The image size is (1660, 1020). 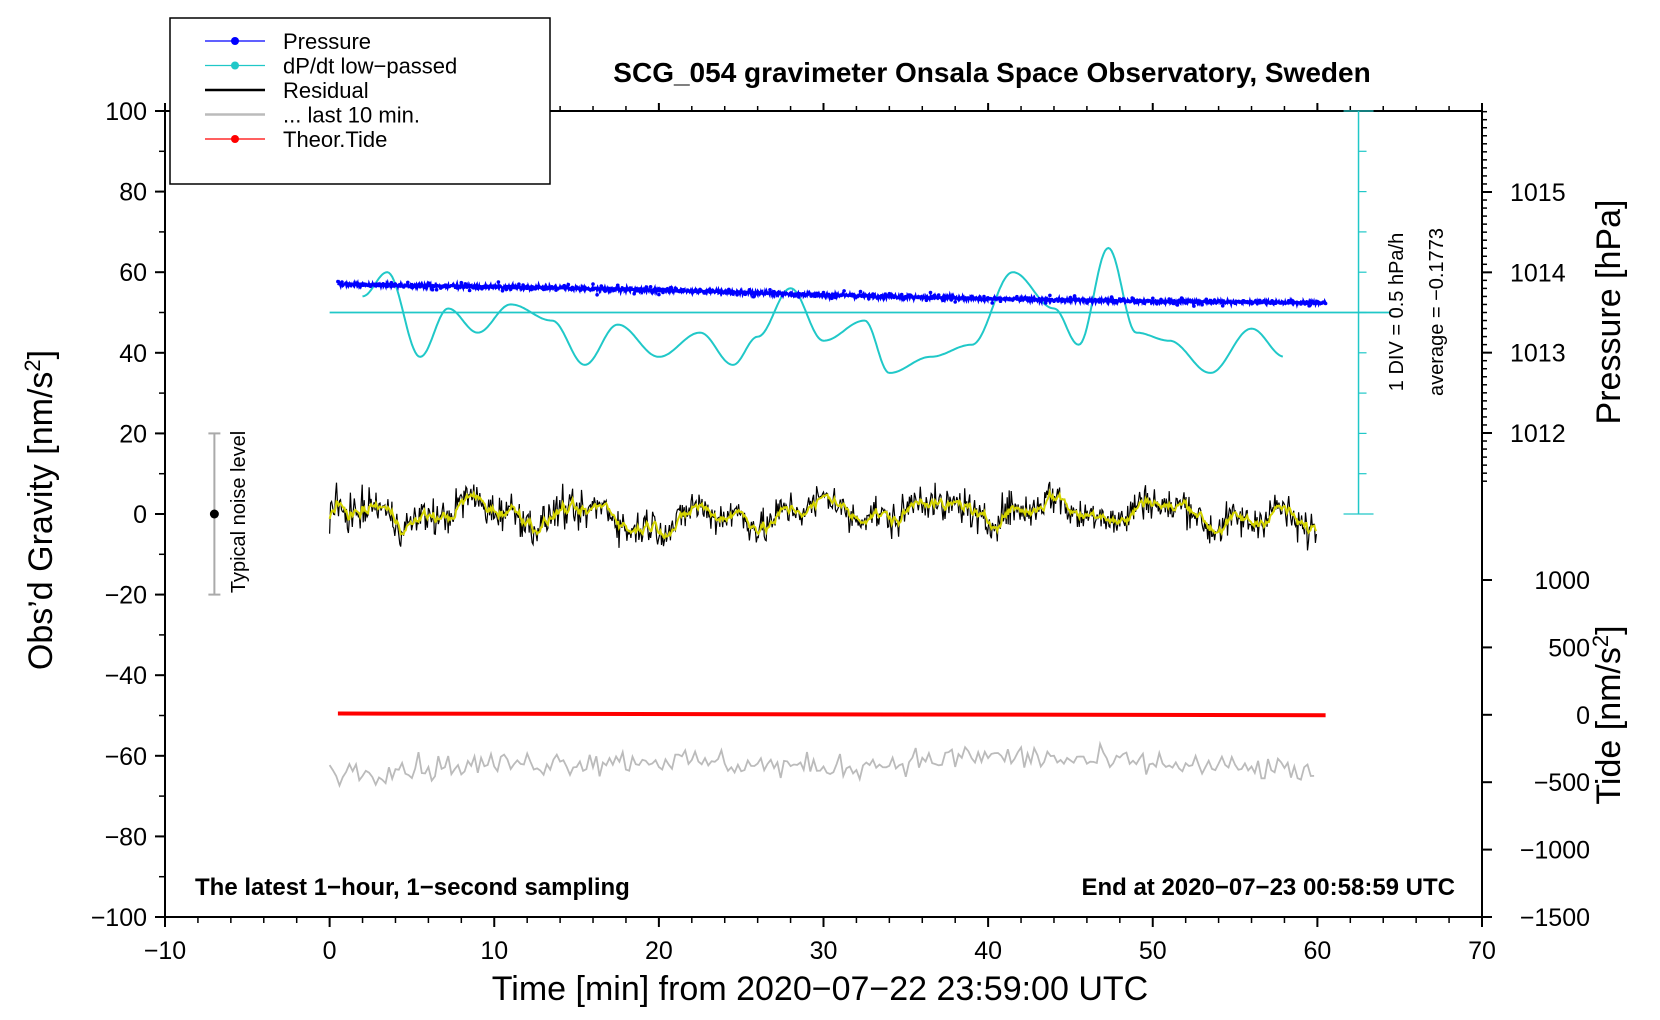 What do you see at coordinates (988, 951) in the screenshot?
I see `x-tick-label: 40` at bounding box center [988, 951].